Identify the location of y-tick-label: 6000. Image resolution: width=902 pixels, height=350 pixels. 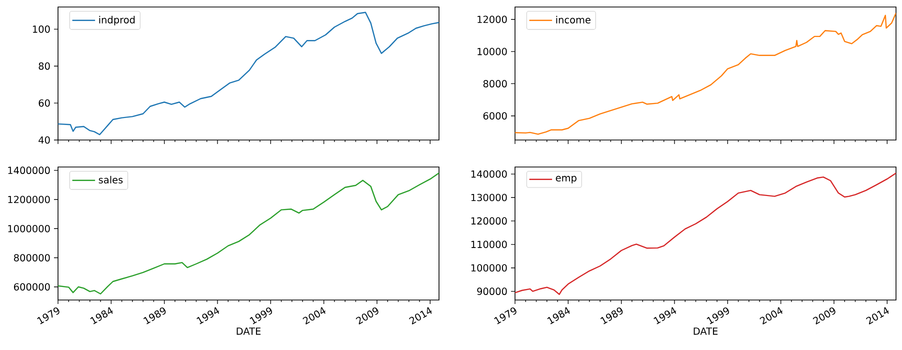
(495, 116).